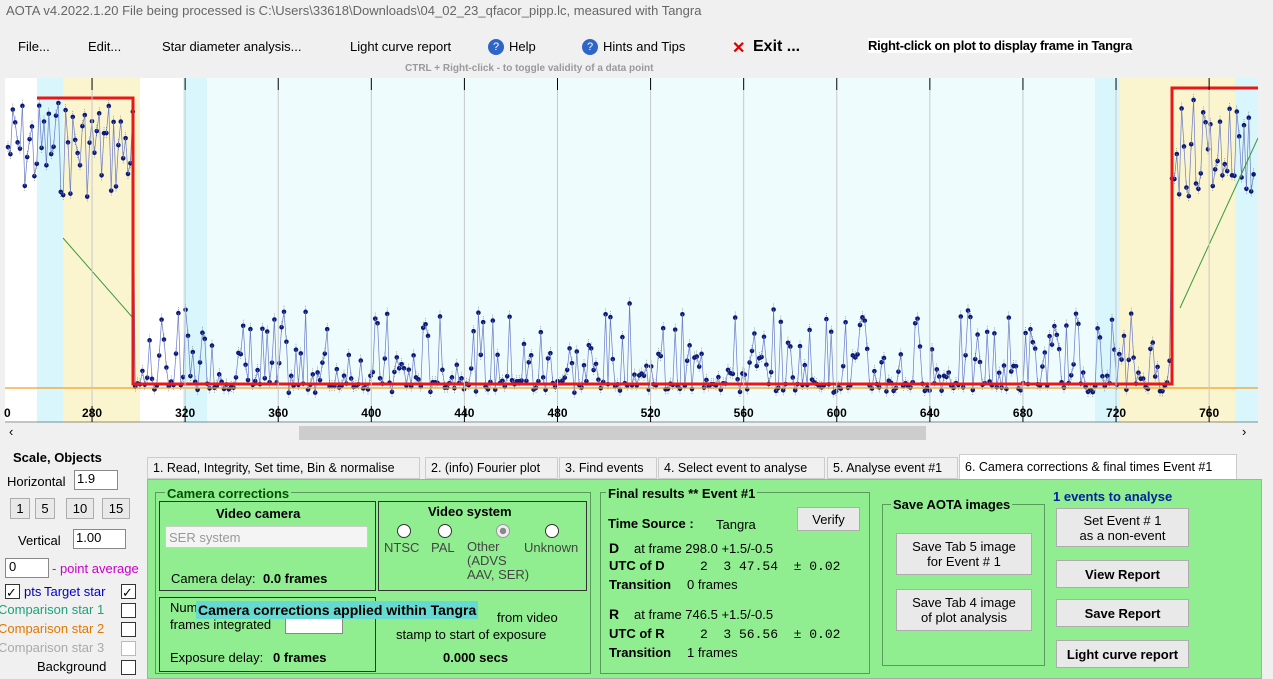  I want to click on group-title: Video camera, so click(258, 513).